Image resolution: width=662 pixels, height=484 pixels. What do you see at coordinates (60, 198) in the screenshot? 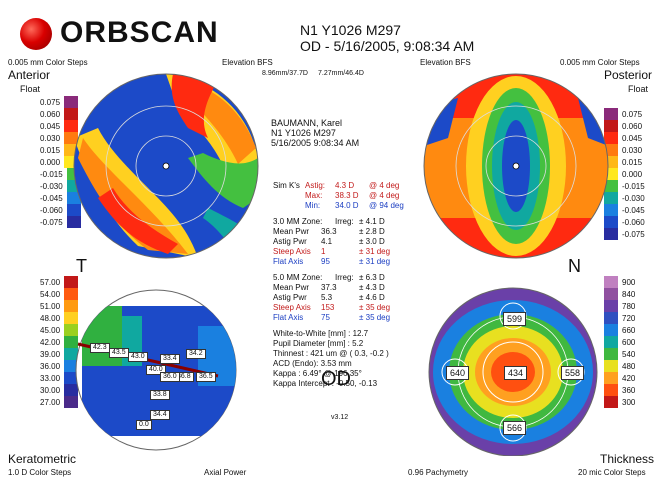
I see `anterior-legend-row: -0.045` at bounding box center [60, 198].